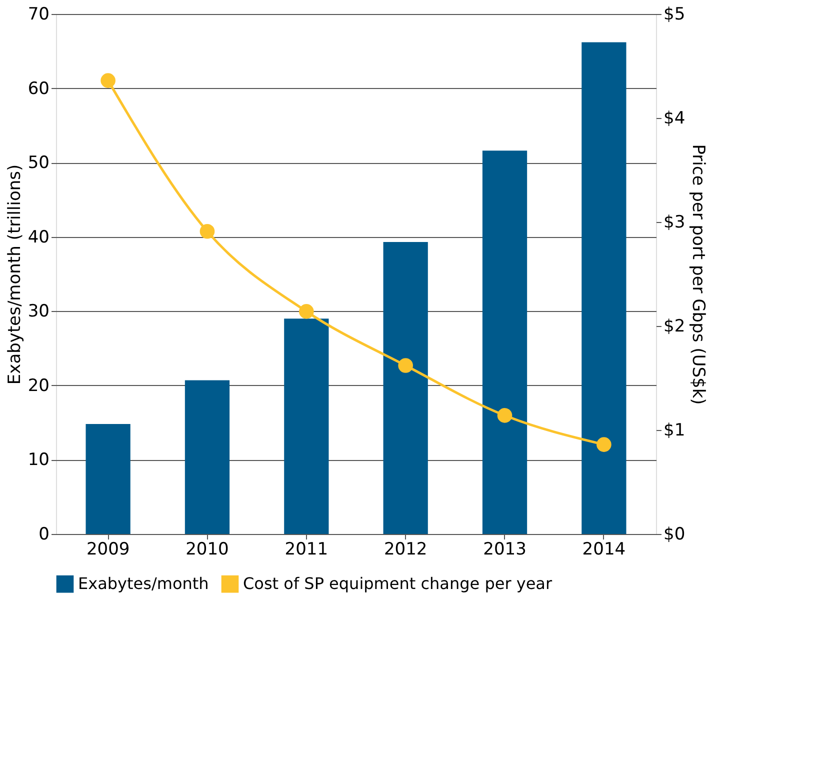 This screenshot has height=758, width=840. What do you see at coordinates (14, 274) in the screenshot?
I see `y-axis-title: Exabytes/month (trillions)` at bounding box center [14, 274].